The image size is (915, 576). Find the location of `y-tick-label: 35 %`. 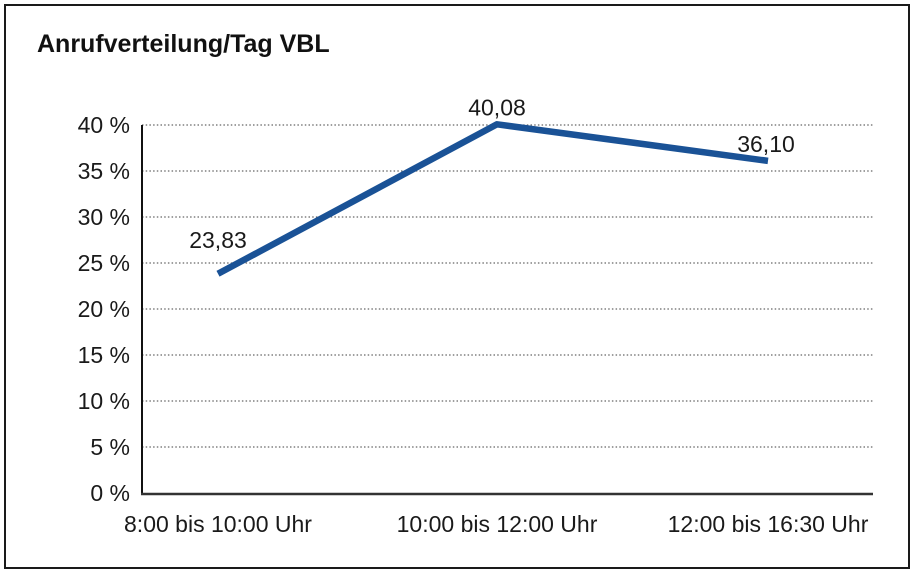

y-tick-label: 35 % is located at coordinates (104, 171).